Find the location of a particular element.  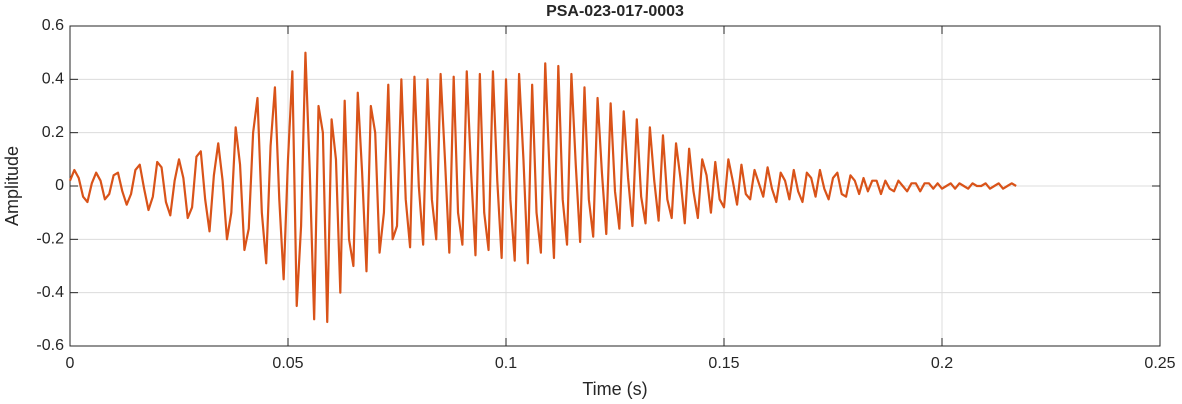

x-axis-label: Time (s) is located at coordinates (614, 389).